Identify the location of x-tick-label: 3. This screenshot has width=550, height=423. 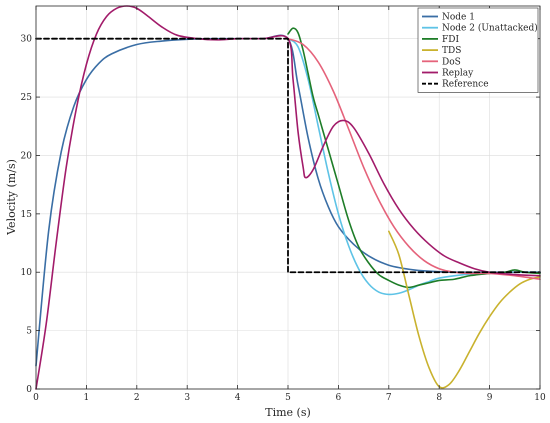
(187, 398).